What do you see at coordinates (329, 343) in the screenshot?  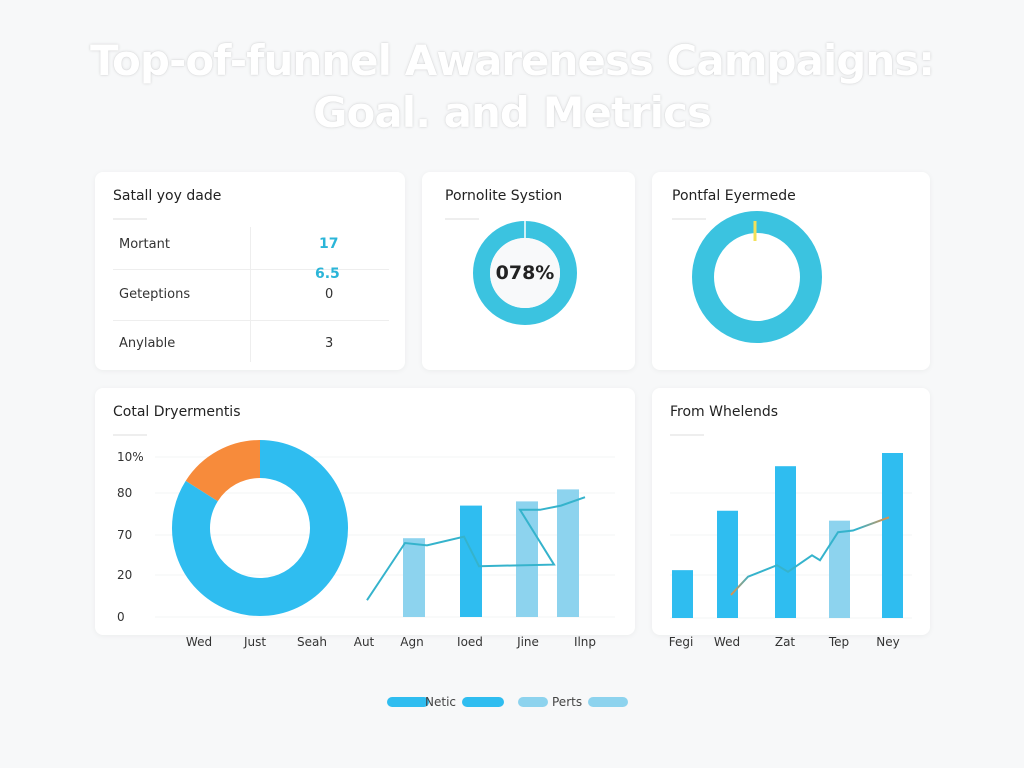 I see `row-value: 3` at bounding box center [329, 343].